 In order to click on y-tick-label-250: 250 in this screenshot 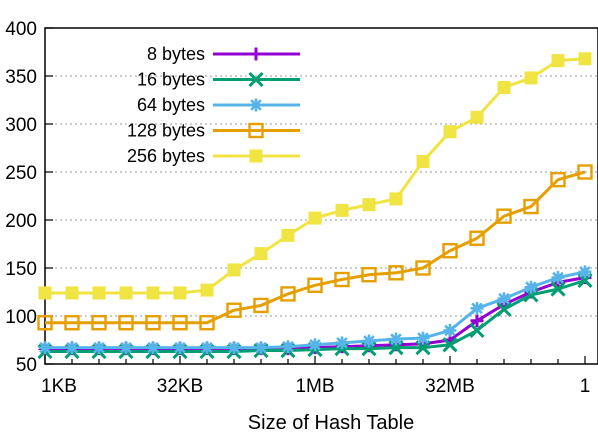, I will do `click(21, 173)`.